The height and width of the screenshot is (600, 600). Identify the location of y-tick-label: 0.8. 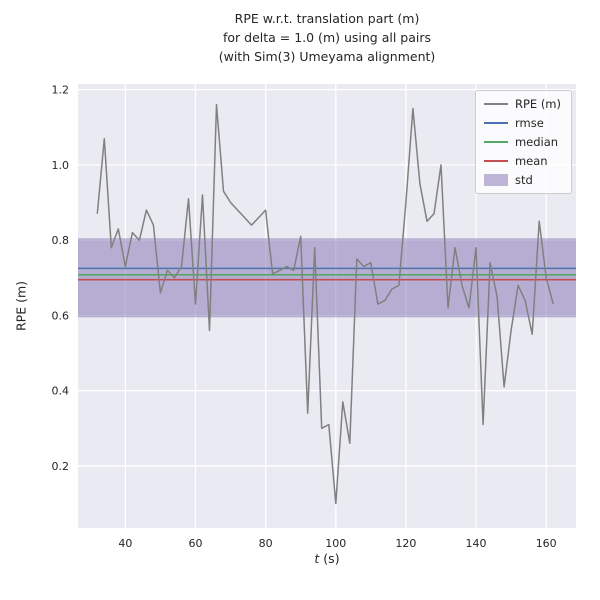
(61, 240).